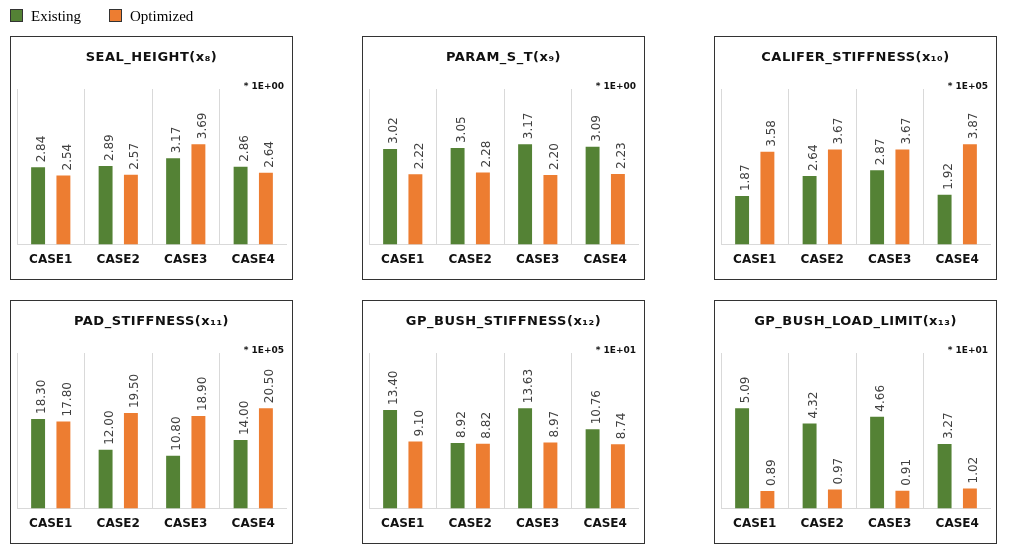  What do you see at coordinates (108, 147) in the screenshot?
I see `data-label: 2.89` at bounding box center [108, 147].